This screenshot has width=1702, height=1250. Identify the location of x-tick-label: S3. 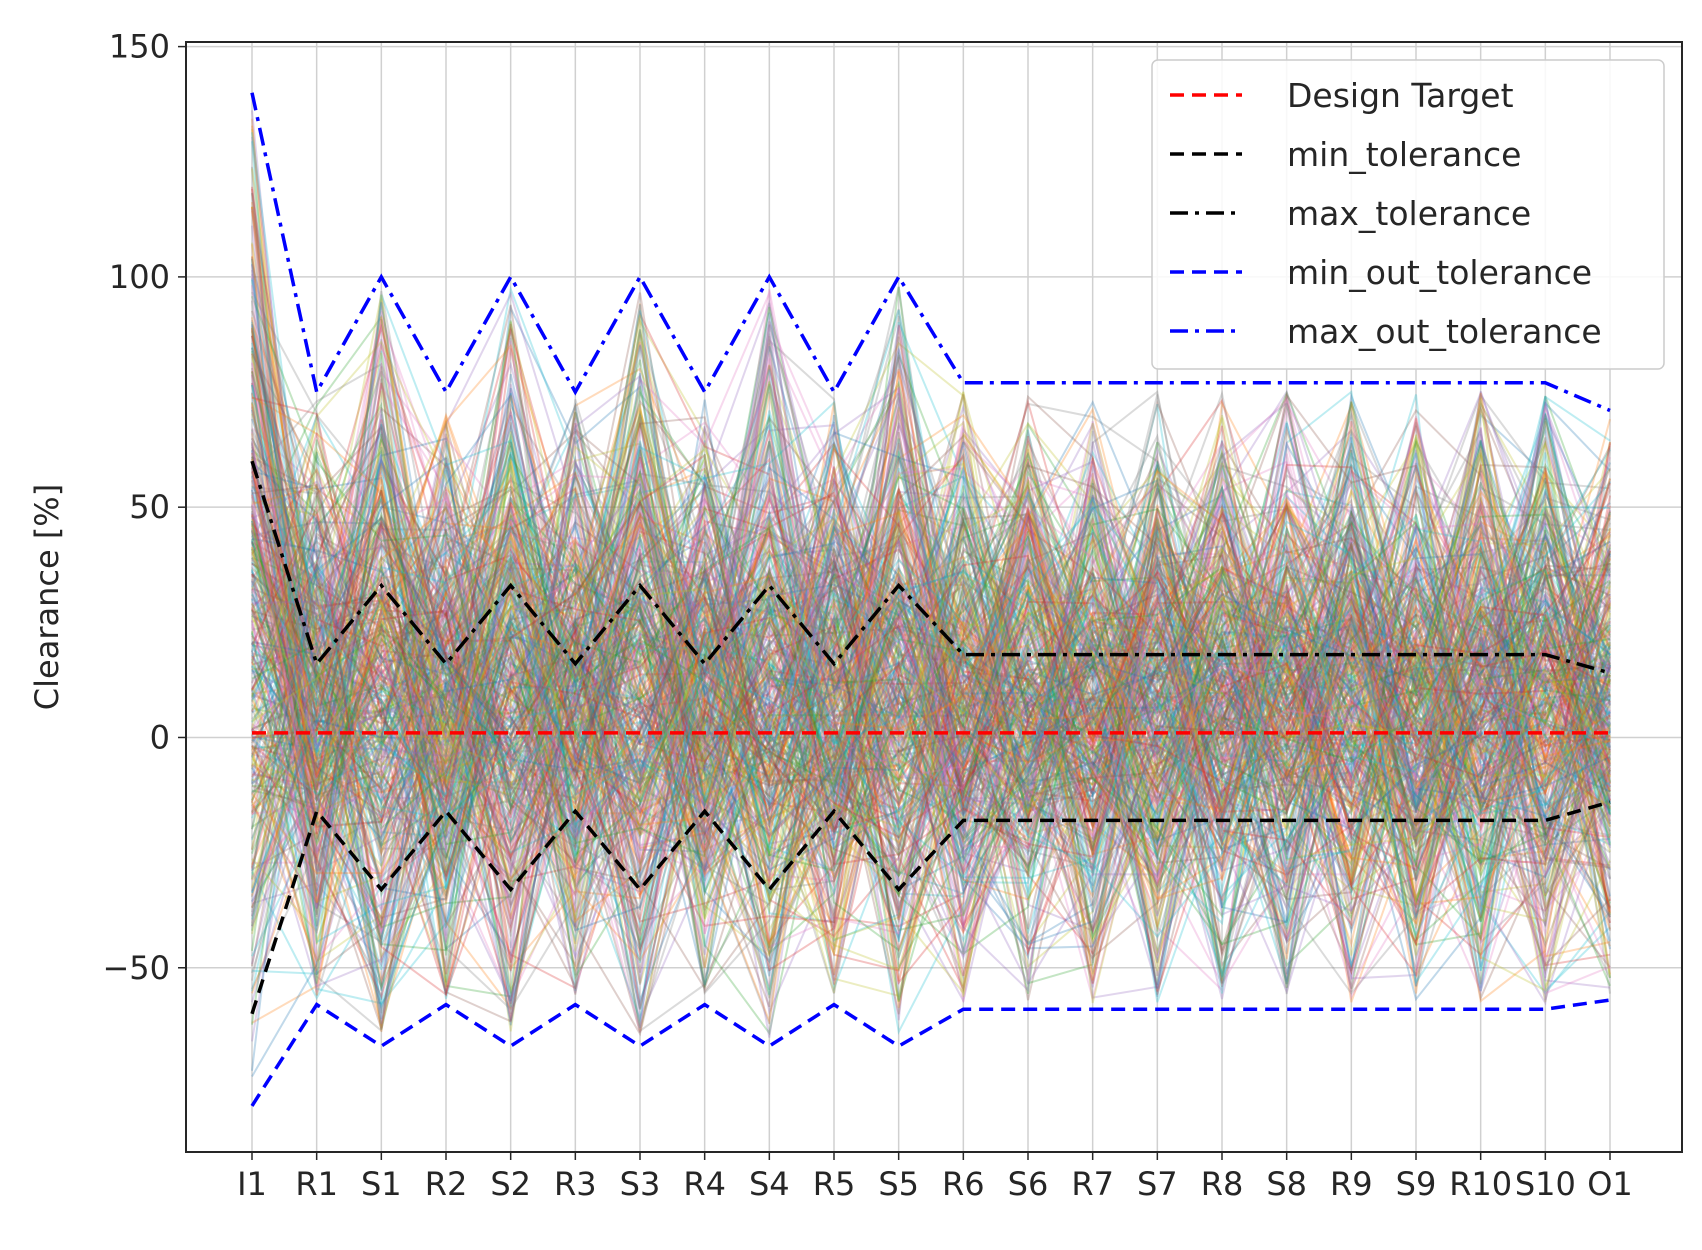
(640, 1184).